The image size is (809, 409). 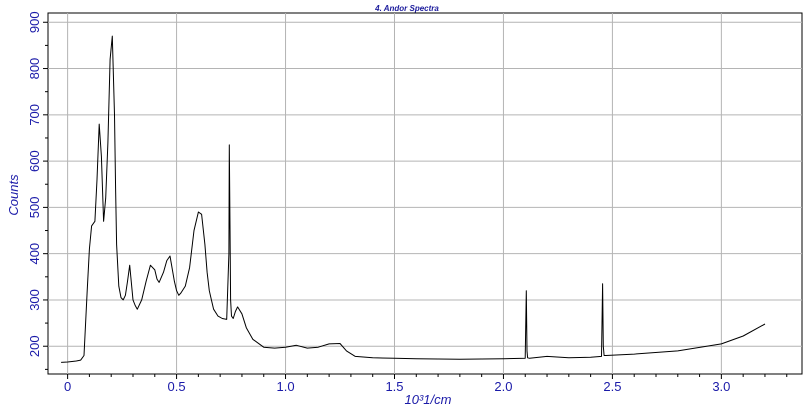 What do you see at coordinates (34, 69) in the screenshot?
I see `y-tick-label: 800` at bounding box center [34, 69].